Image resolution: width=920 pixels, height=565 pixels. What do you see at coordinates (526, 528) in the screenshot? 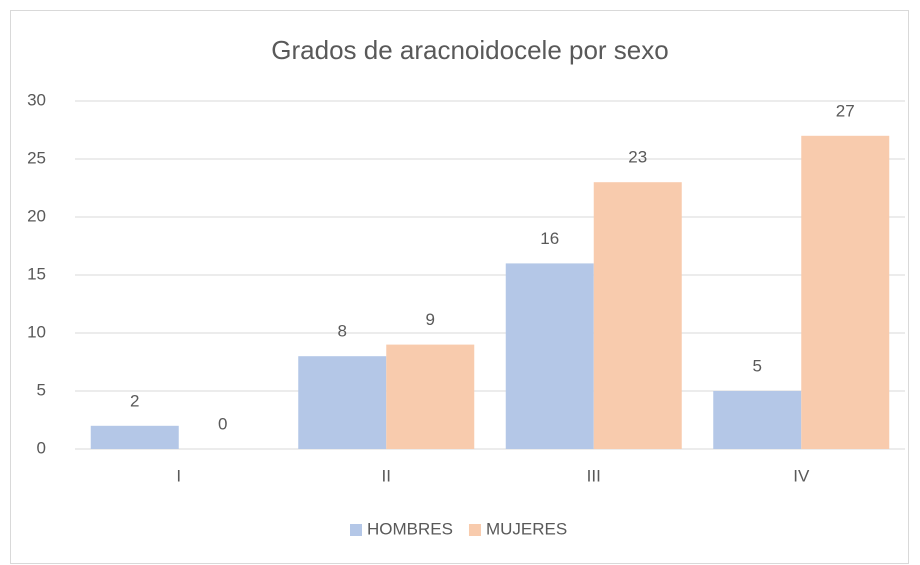
I see `legend-label: MUJERES` at bounding box center [526, 528].